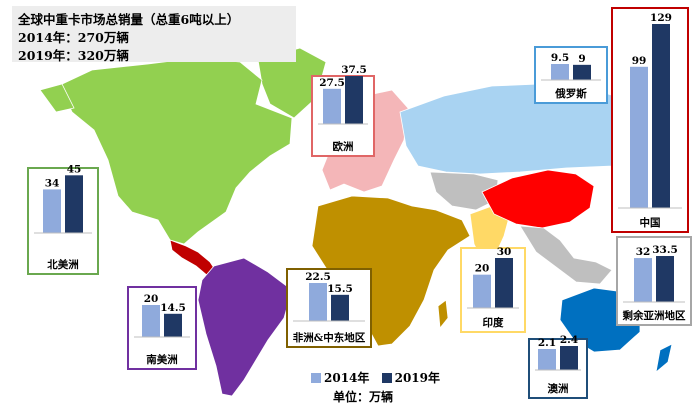 This screenshot has width=700, height=410. I want to click on region-label: 南美洲, so click(162, 359).